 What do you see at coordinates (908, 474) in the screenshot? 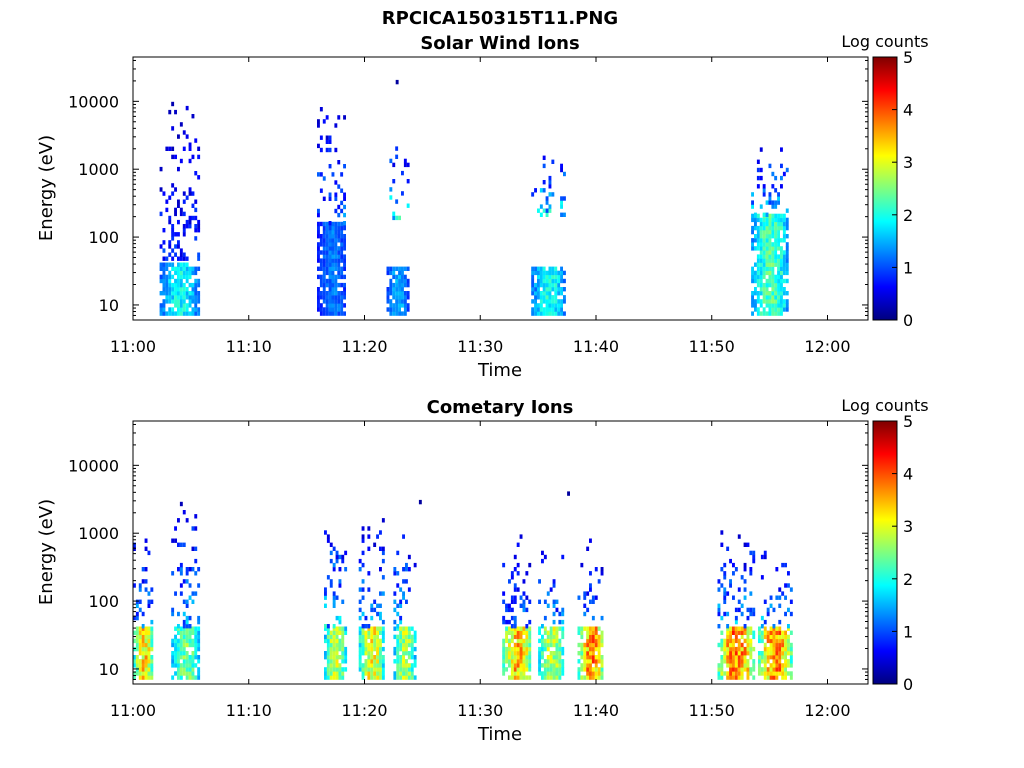
I see `colorbar-tick-label: 4` at bounding box center [908, 474].